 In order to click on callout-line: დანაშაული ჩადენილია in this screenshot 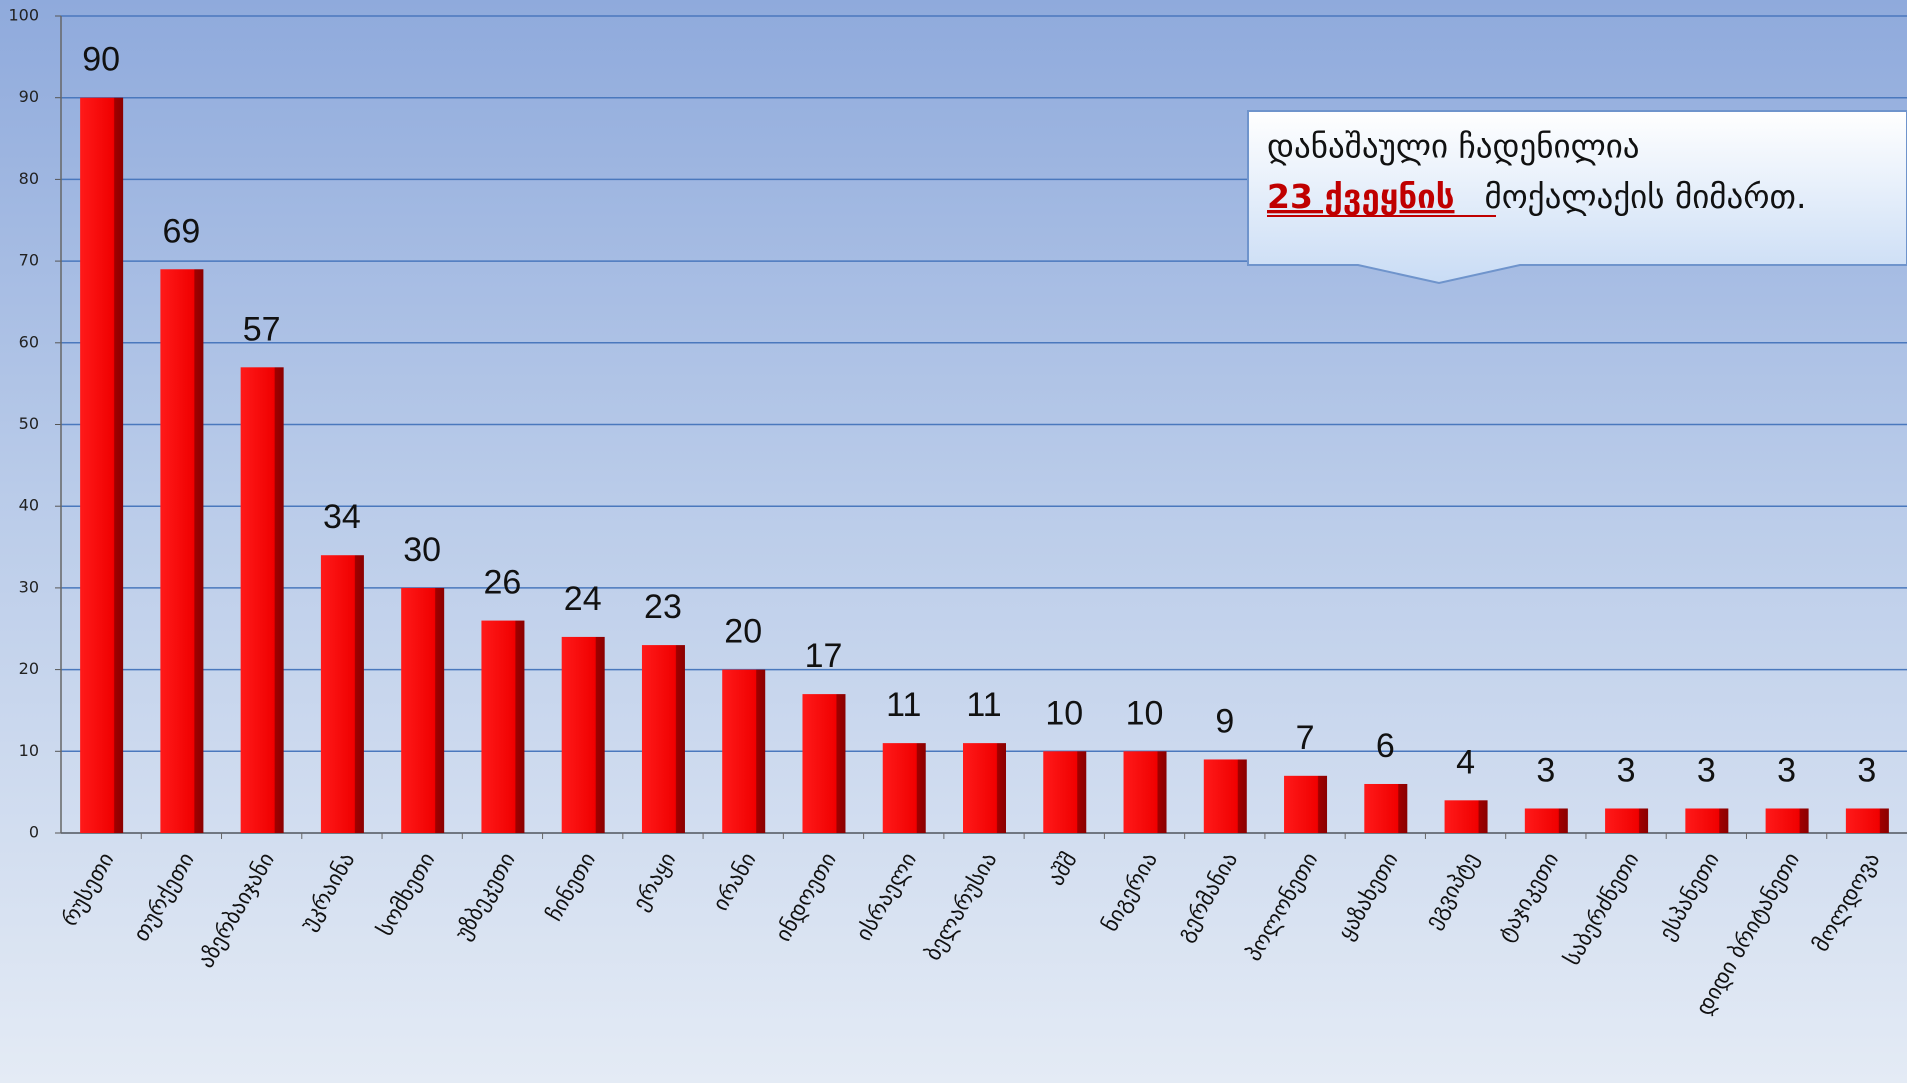, I will do `click(1453, 146)`.